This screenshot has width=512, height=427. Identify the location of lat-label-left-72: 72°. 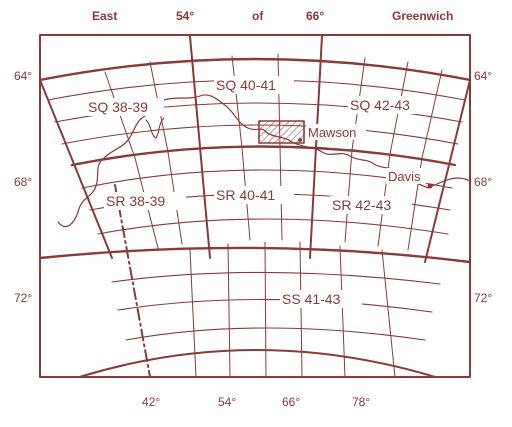
(23, 298).